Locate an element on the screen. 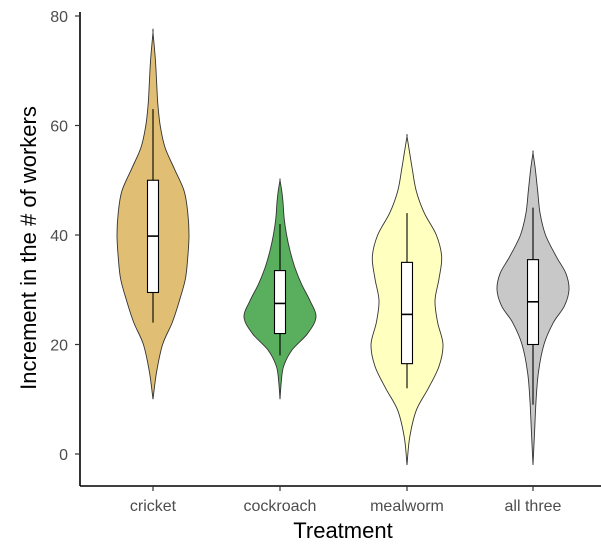 This screenshot has width=601, height=544. x-ticks: cricket cockroach mealworm all three is located at coordinates (346, 500).